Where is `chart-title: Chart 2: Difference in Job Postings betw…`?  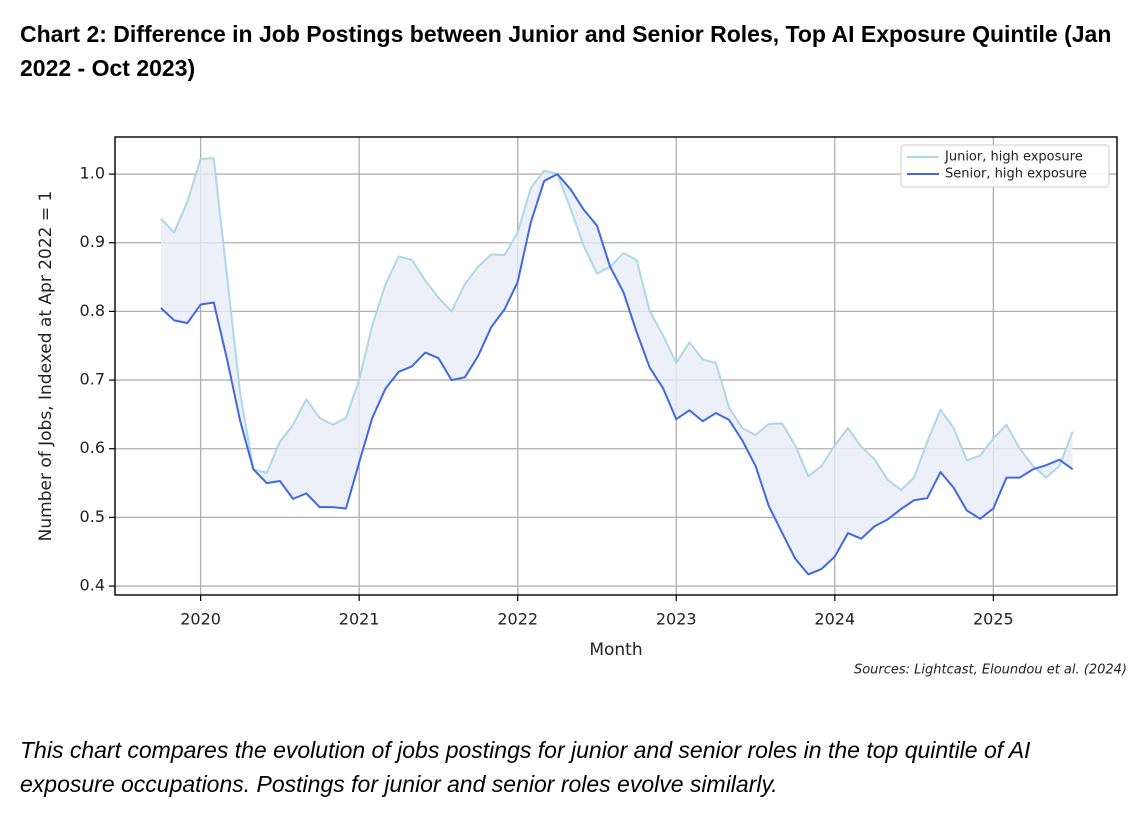 chart-title: Chart 2: Difference in Job Postings betw… is located at coordinates (566, 51).